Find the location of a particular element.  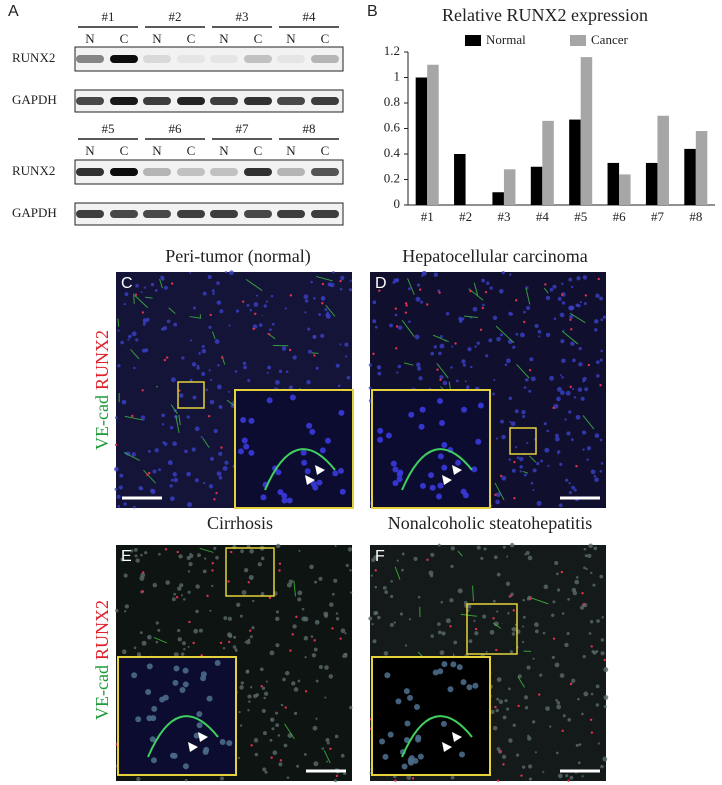

image-title: Nonalcoholic steatohepatitis is located at coordinates (490, 523).